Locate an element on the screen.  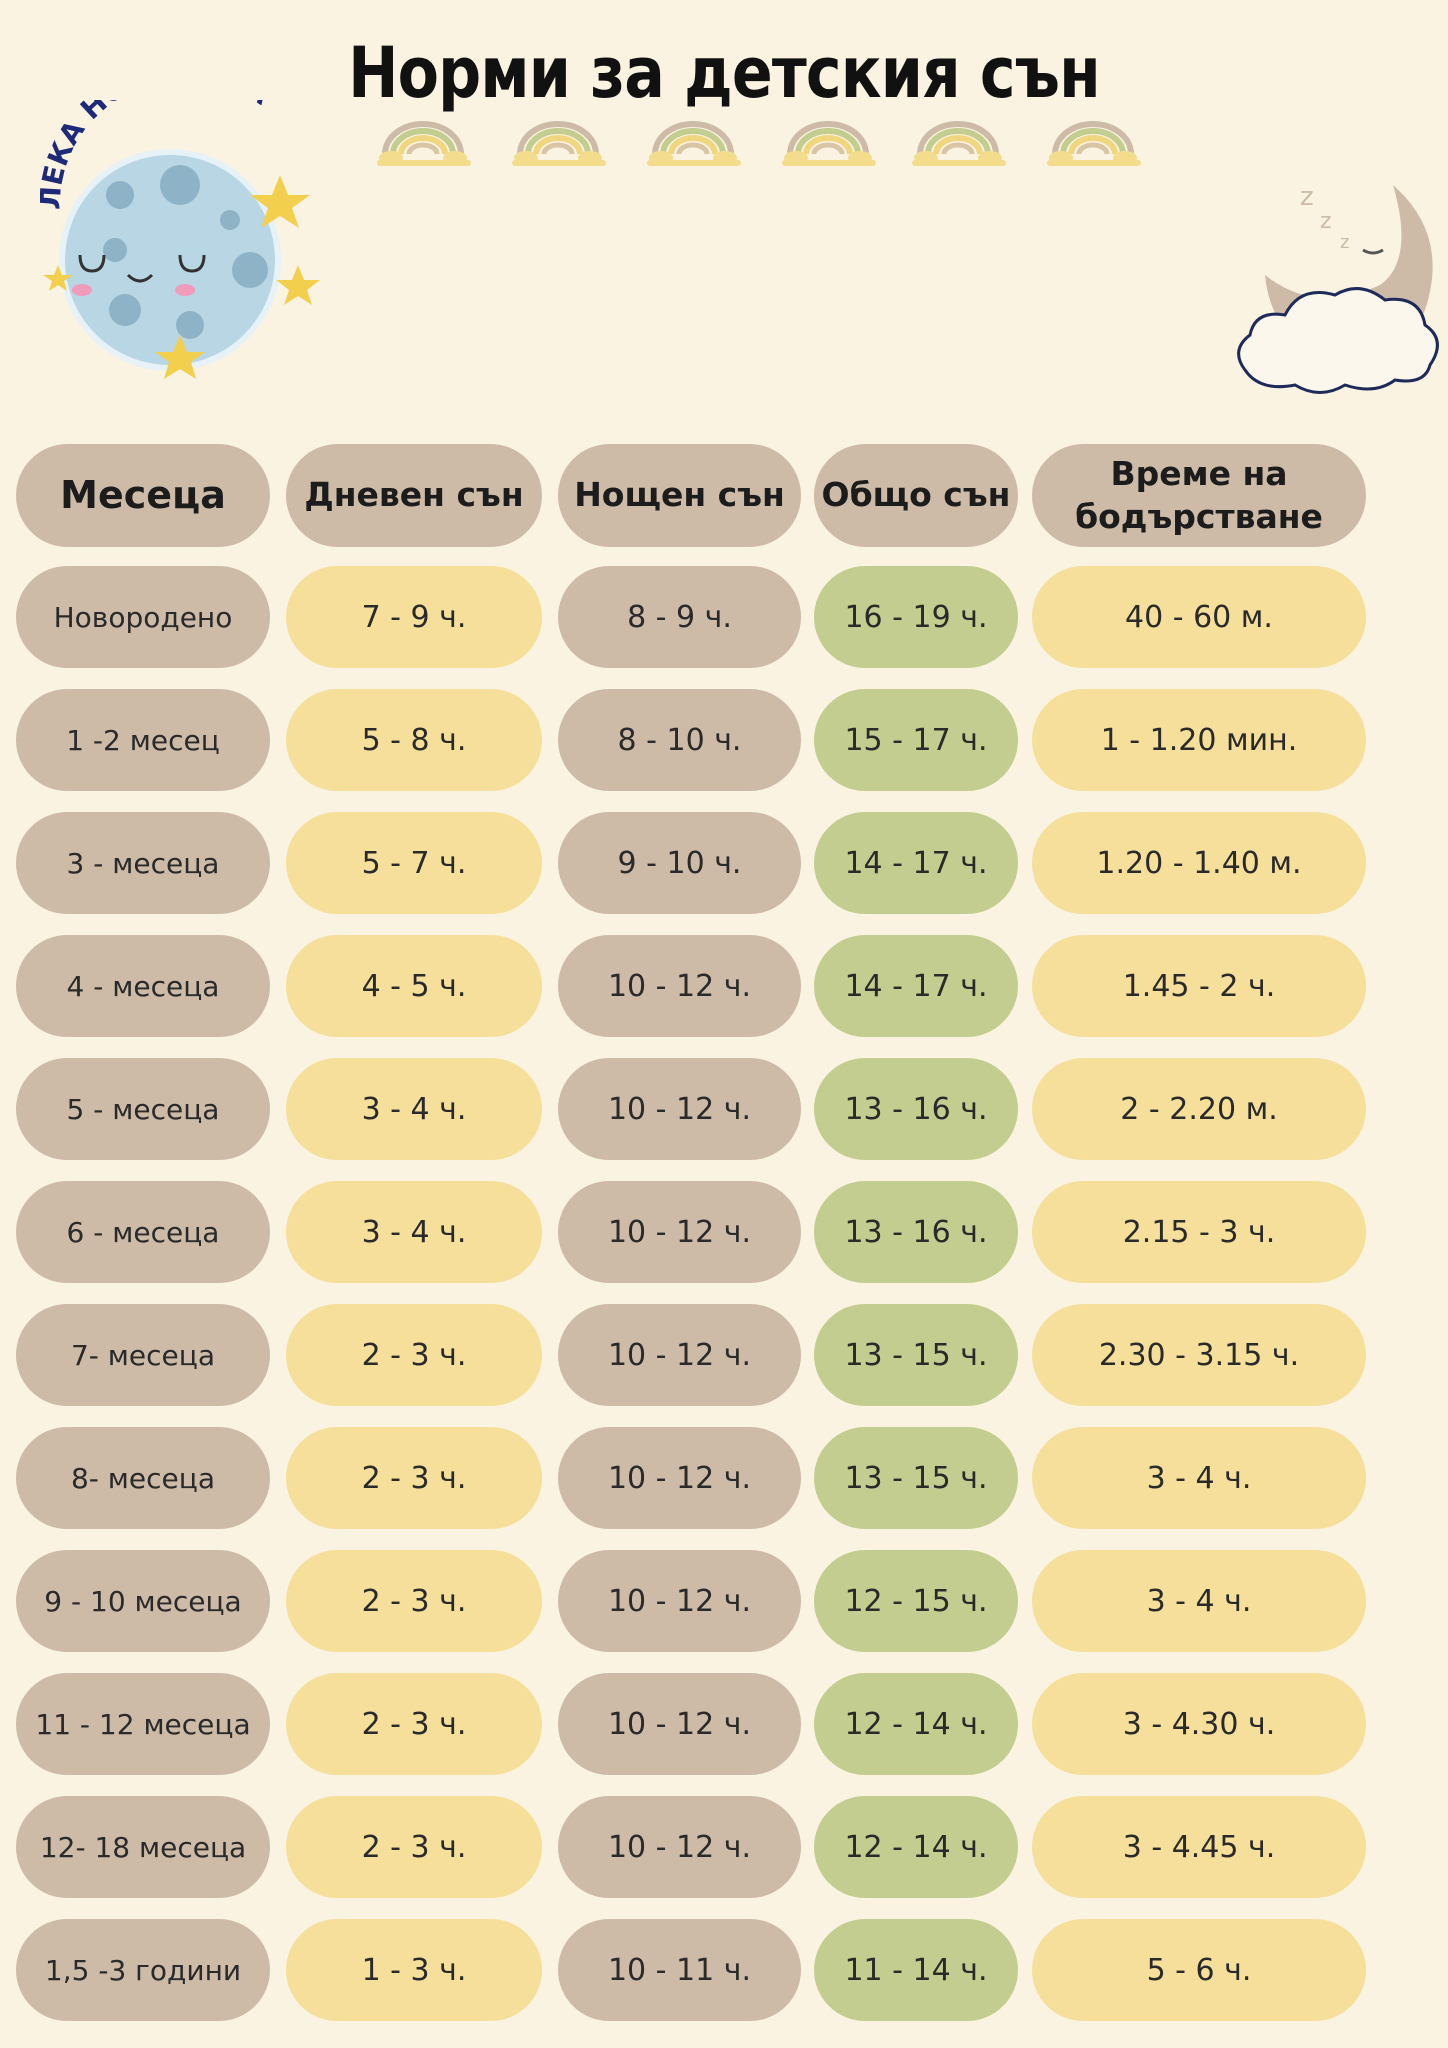
months-cell: Новородено is located at coordinates (143, 617).